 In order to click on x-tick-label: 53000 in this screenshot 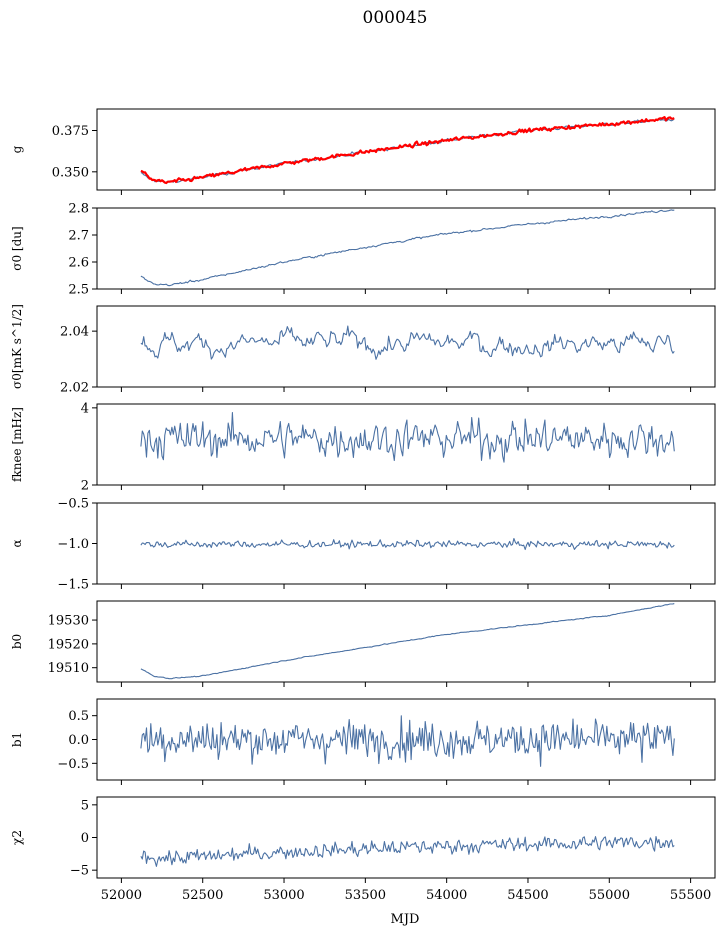, I will do `click(283, 895)`.